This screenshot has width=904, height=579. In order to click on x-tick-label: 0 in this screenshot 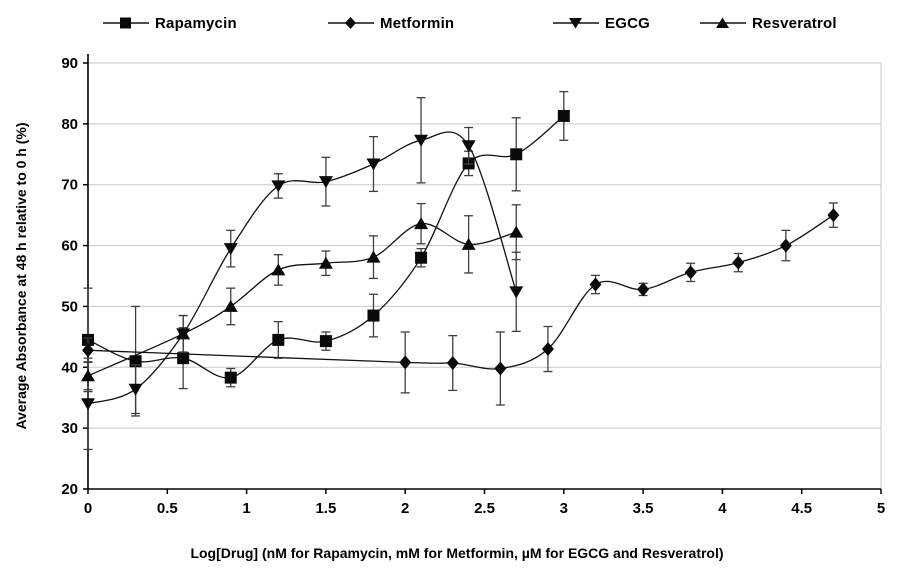, I will do `click(88, 508)`.